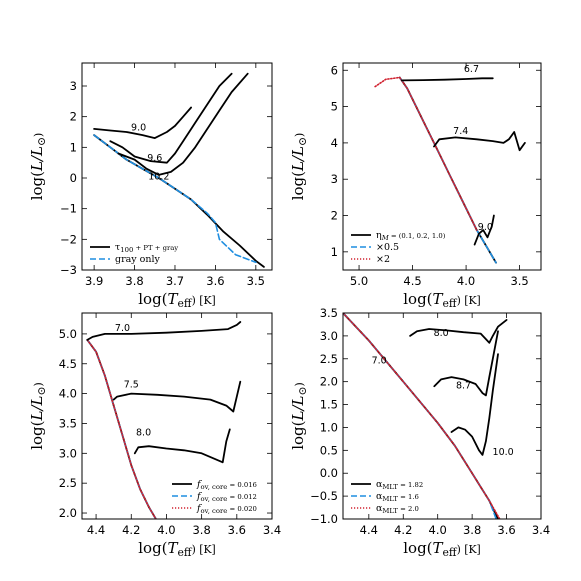  Describe the element at coordinates (463, 386) in the screenshot. I see `age-annotation: 8.7` at that location.